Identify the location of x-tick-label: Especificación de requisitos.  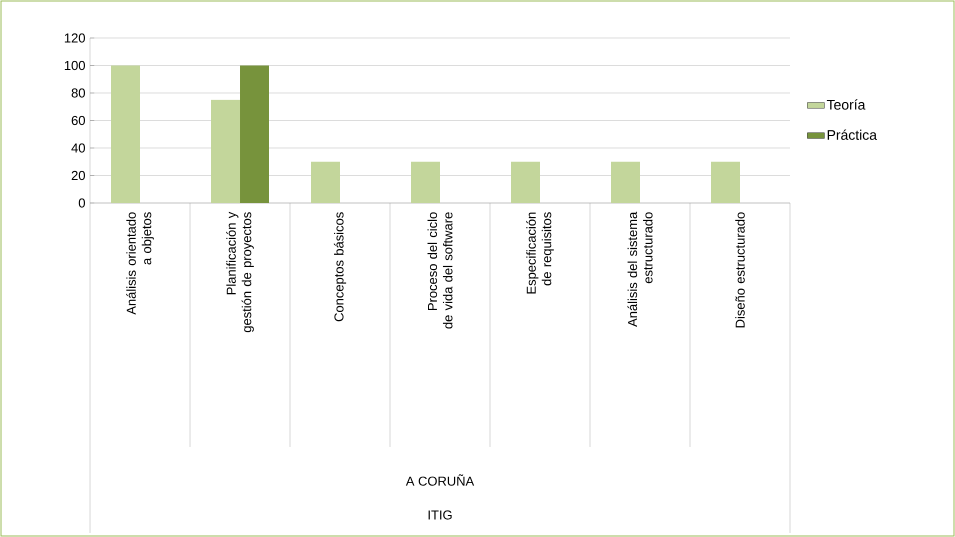
(540, 253).